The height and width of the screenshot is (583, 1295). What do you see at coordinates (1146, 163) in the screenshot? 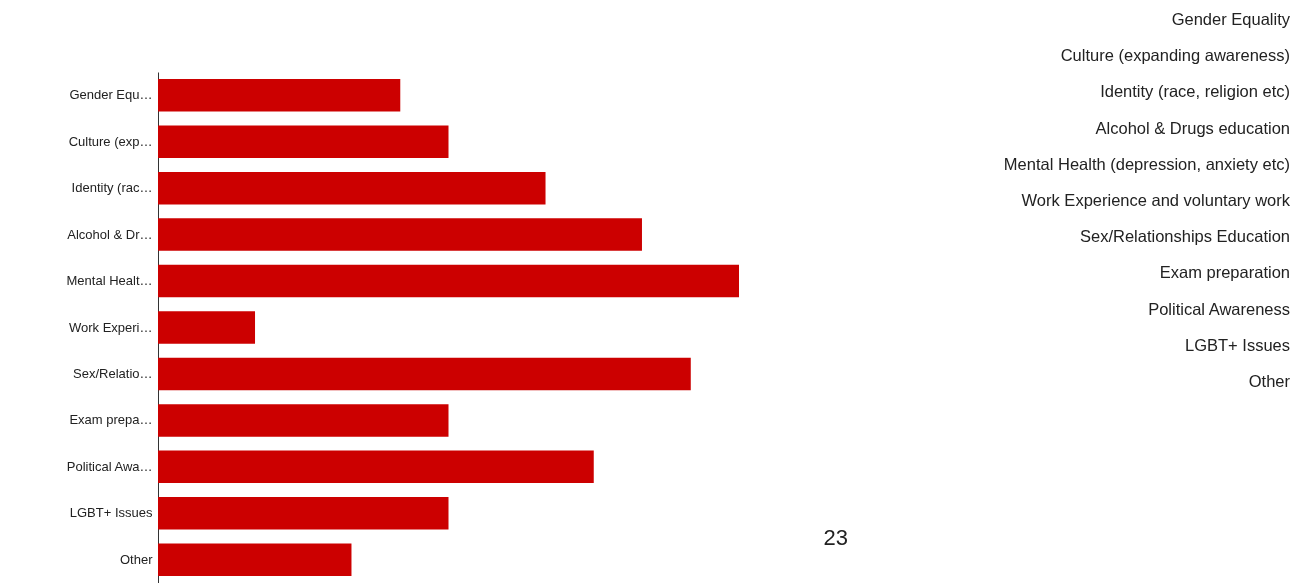
I see `text: Mental Health (depression, anxiety etc)` at bounding box center [1146, 163].